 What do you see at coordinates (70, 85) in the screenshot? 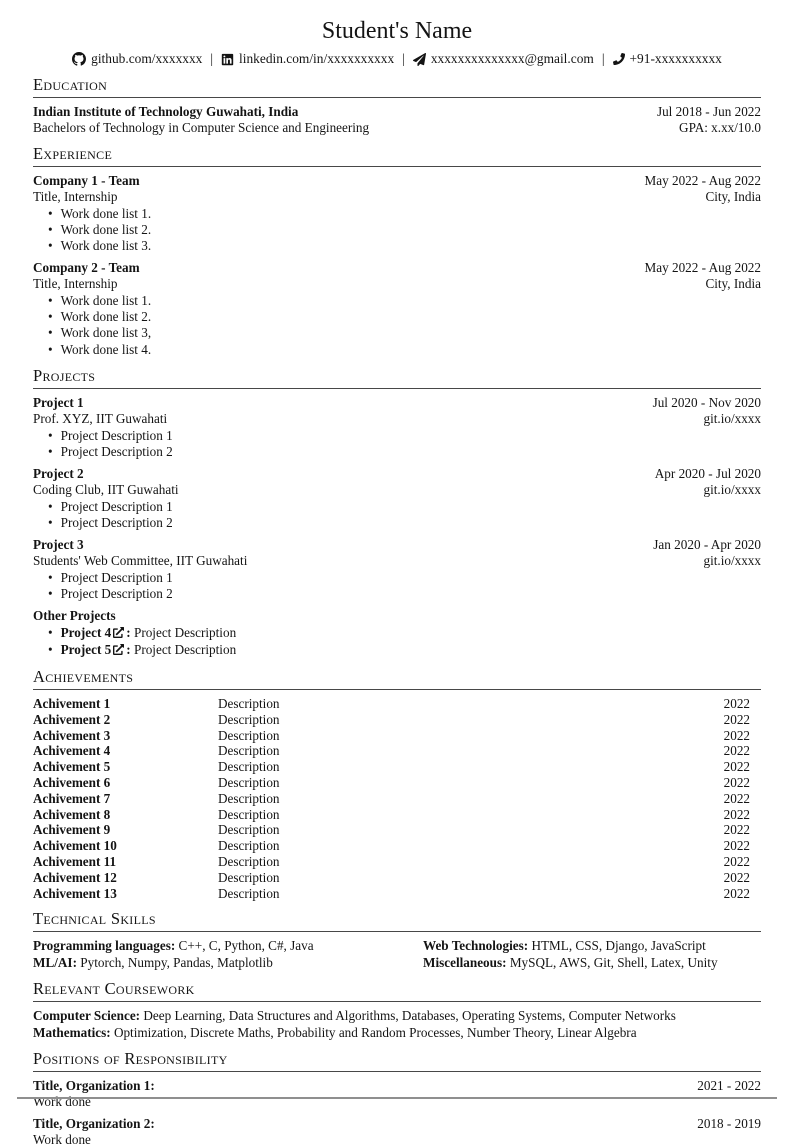
I see `section-title-education: Education` at bounding box center [70, 85].